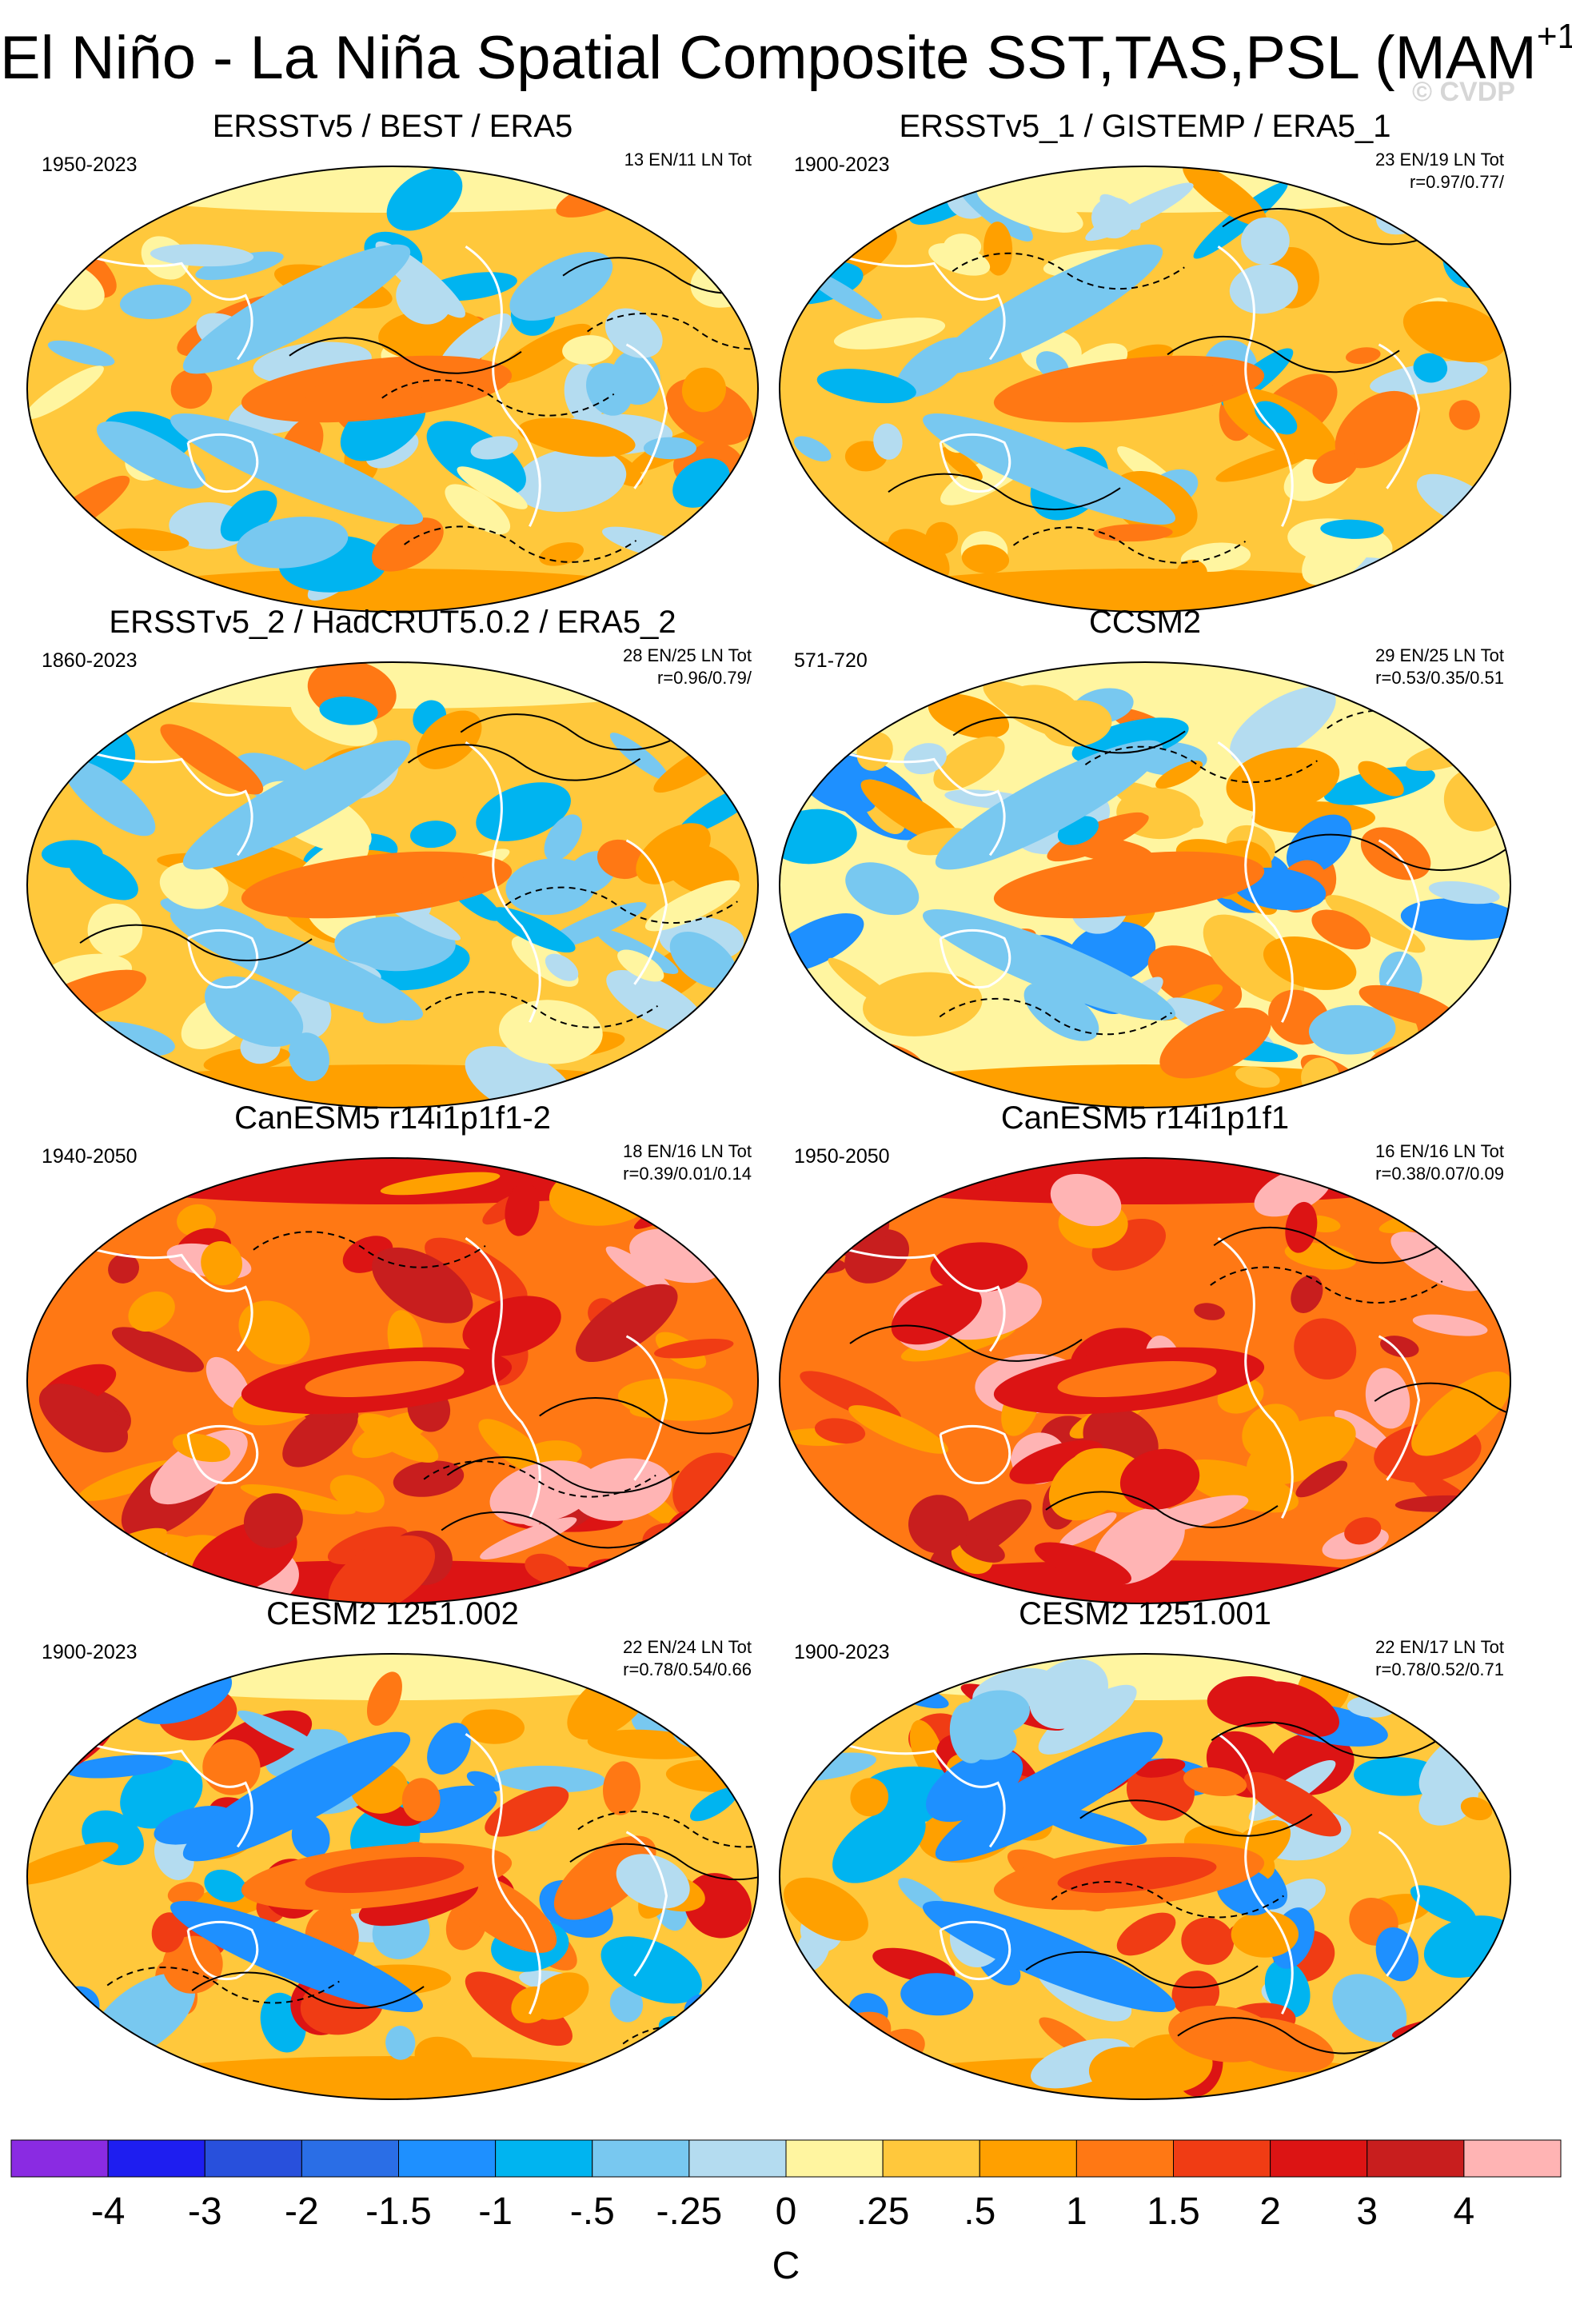  What do you see at coordinates (687, 1658) in the screenshot?
I see `panel-stats: 22 EN/24 LN Tot r=0.78/0.54/0.66` at bounding box center [687, 1658].